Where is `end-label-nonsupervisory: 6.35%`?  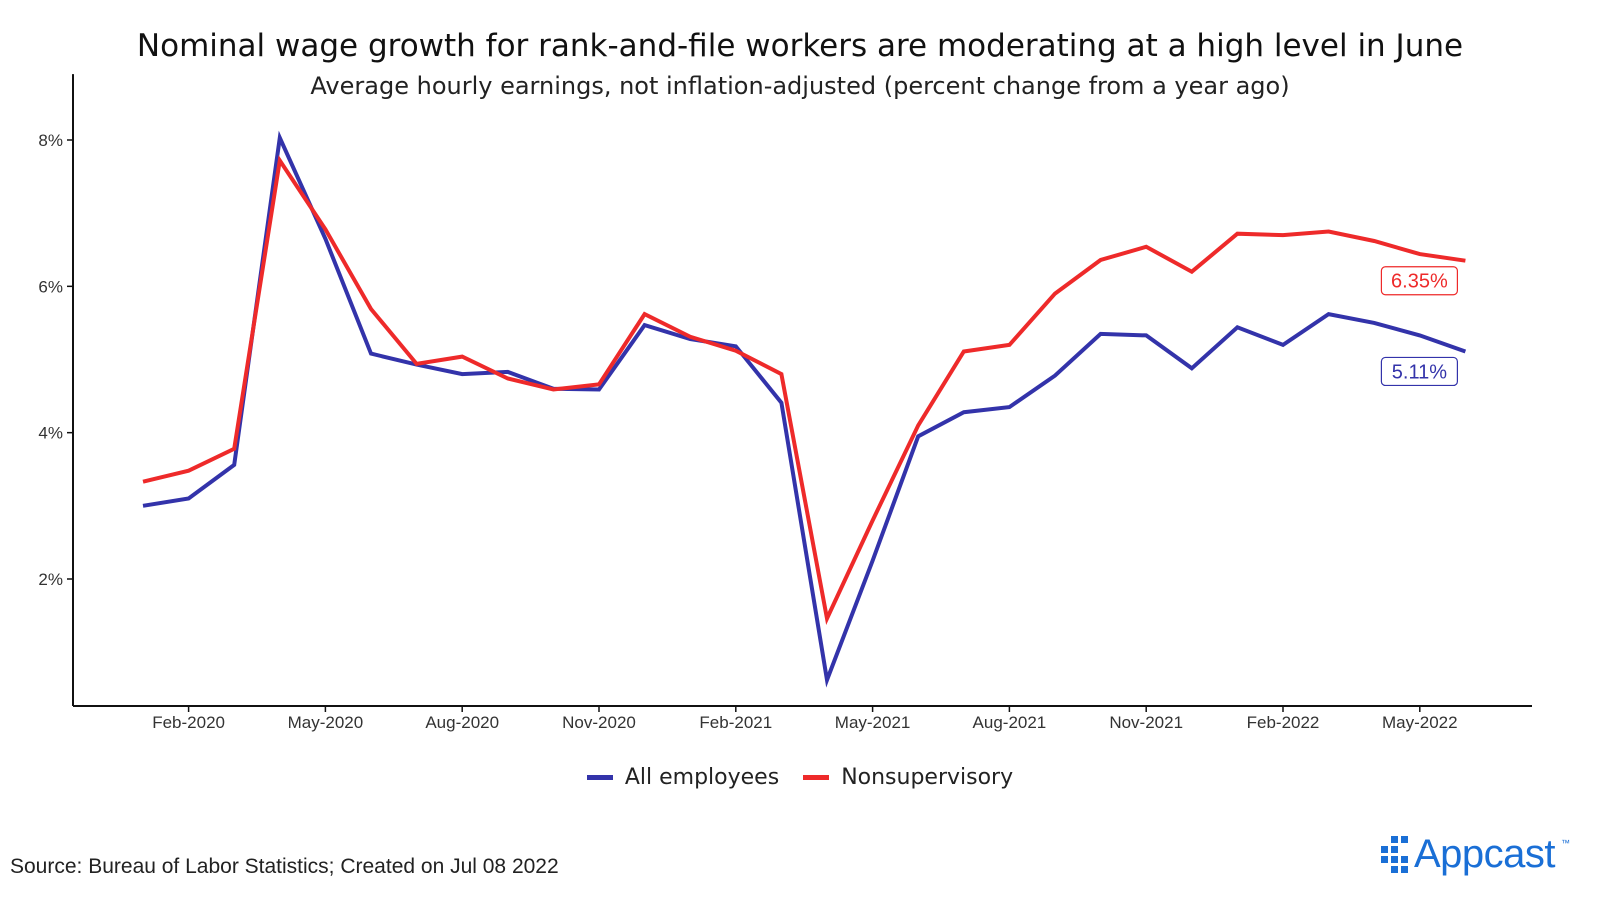
end-label-nonsupervisory: 6.35% is located at coordinates (1419, 281).